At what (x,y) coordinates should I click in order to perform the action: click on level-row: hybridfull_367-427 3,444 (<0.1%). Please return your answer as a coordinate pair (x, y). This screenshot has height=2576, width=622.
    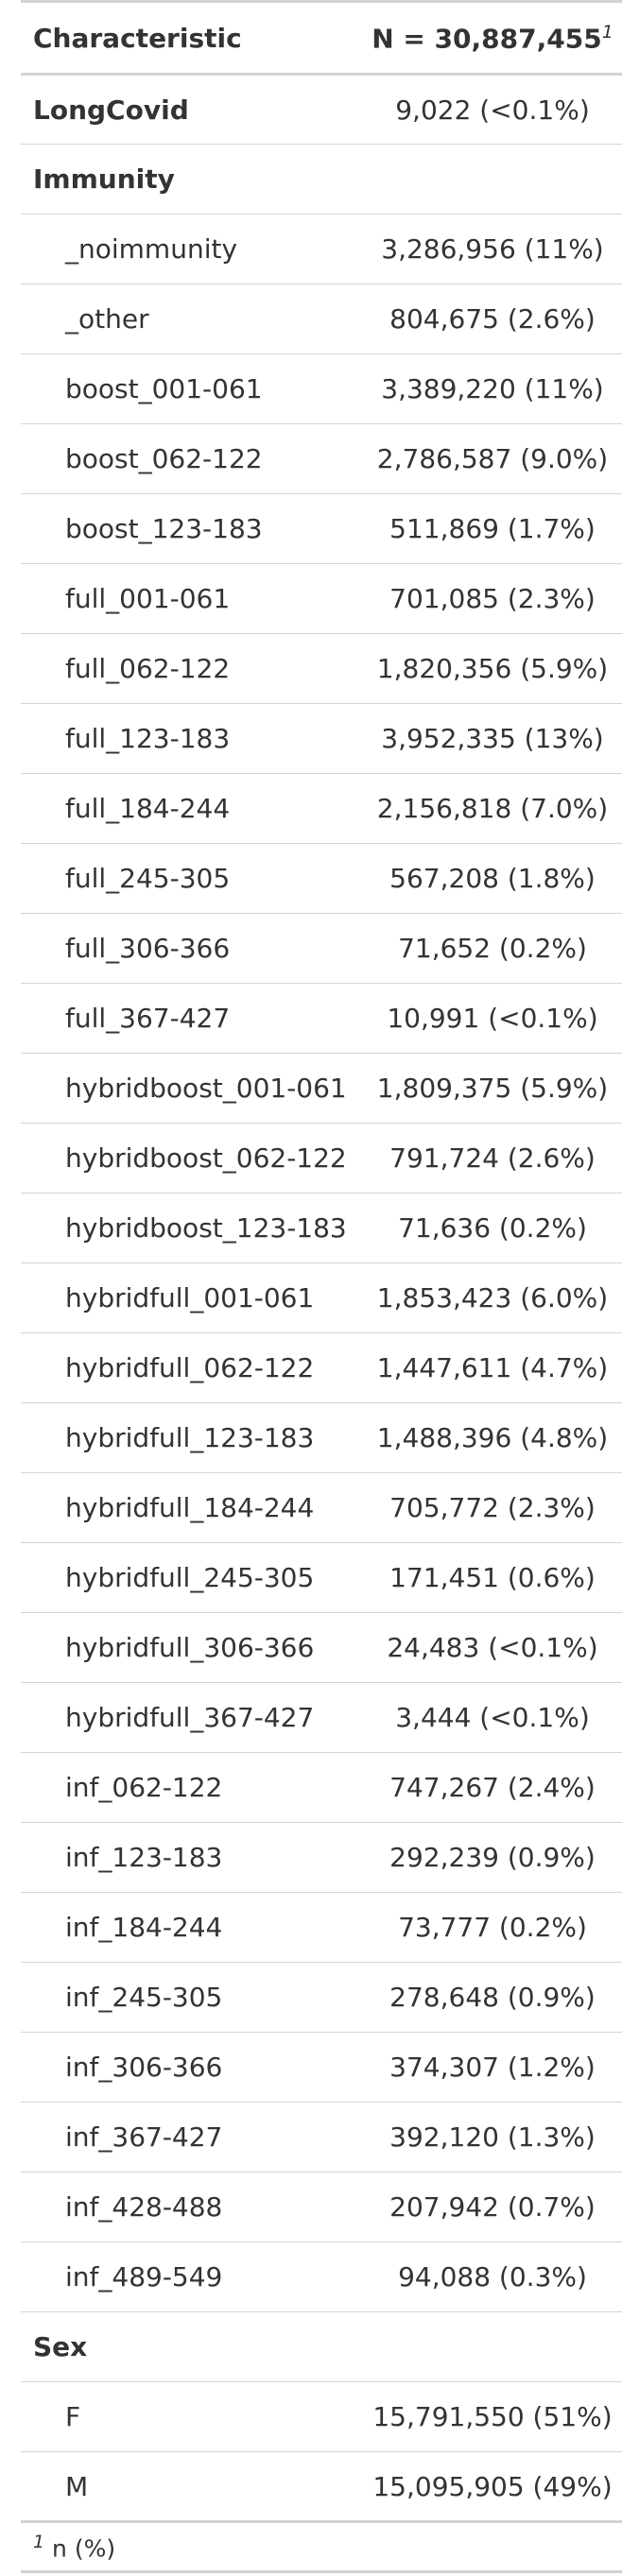
    Looking at the image, I should click on (322, 1718).